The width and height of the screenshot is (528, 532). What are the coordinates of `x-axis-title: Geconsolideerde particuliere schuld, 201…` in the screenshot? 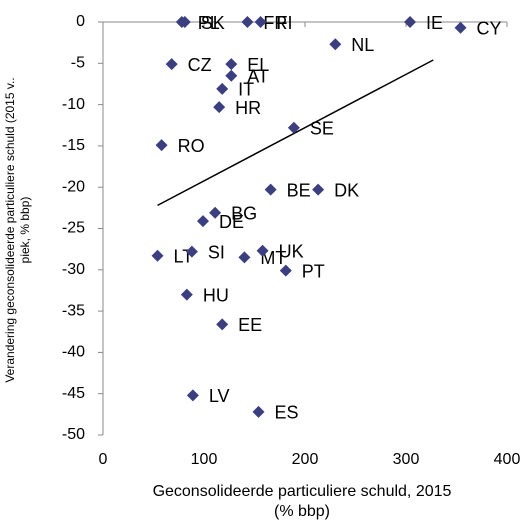 It's located at (302, 491).